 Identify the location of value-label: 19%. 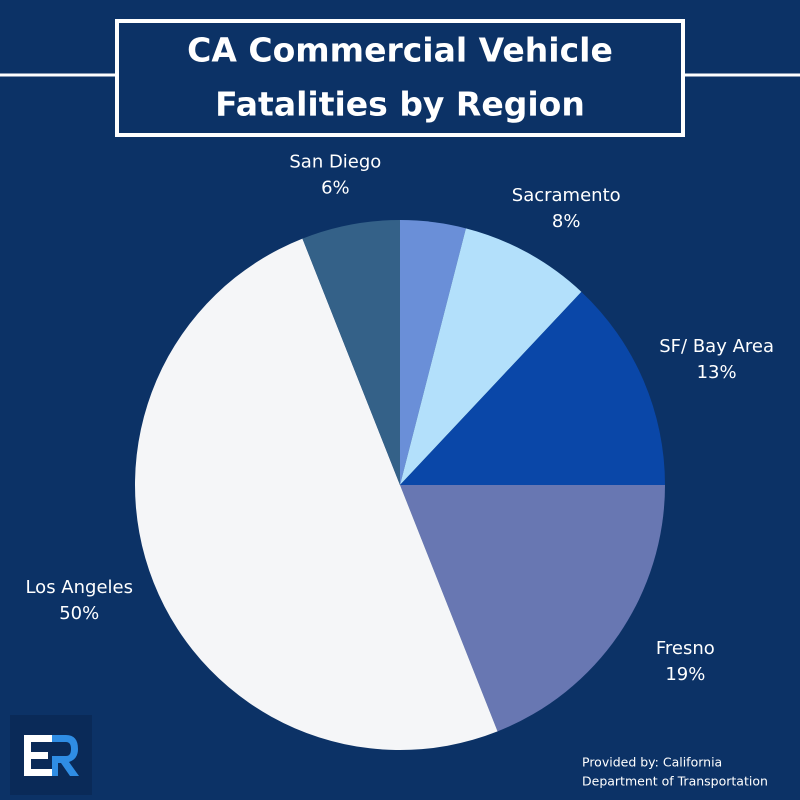
(685, 674).